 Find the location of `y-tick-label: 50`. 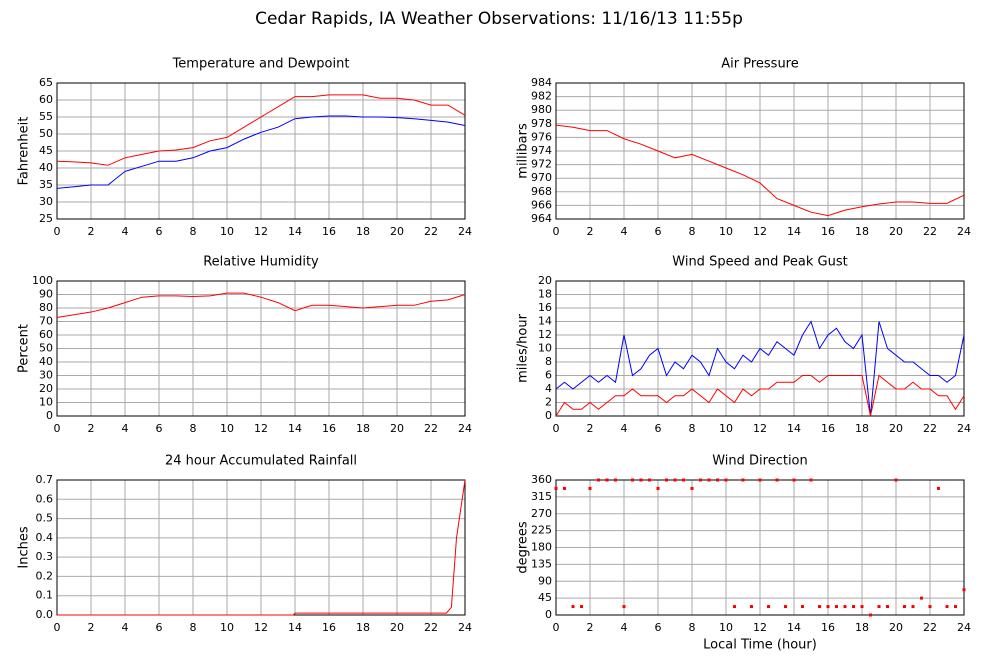

y-tick-label: 50 is located at coordinates (46, 133).